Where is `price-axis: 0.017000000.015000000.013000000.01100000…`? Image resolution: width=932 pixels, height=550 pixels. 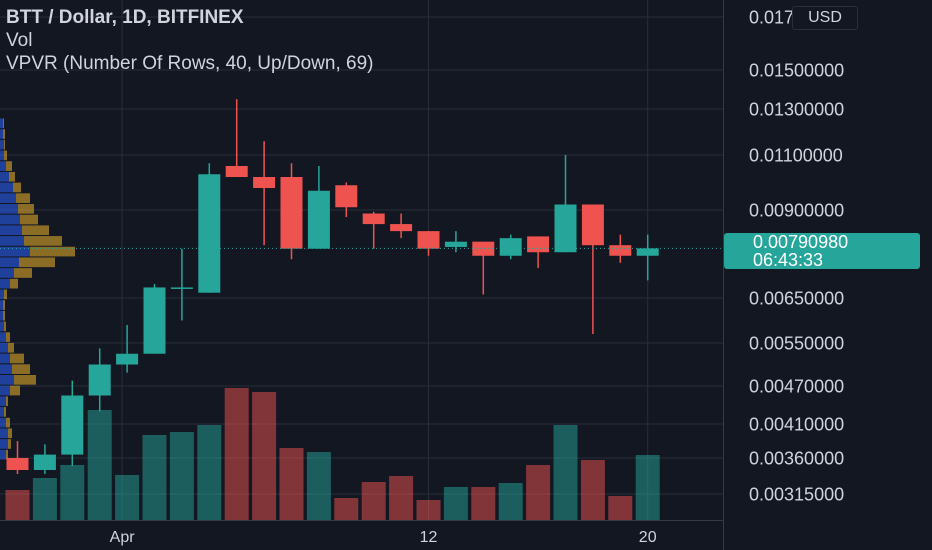
price-axis: 0.017000000.015000000.013000000.01100000… is located at coordinates (784, 275).